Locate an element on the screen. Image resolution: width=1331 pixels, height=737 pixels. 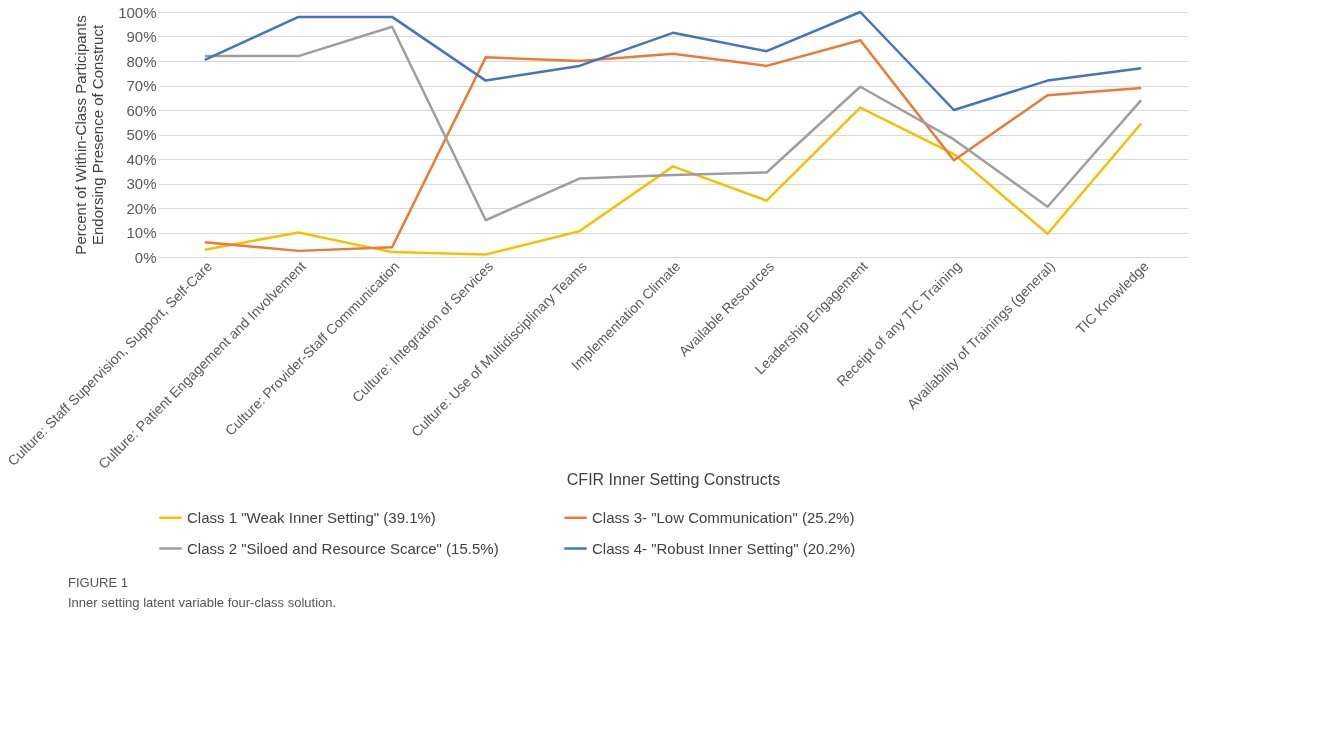
caption: FIGURE 1 is located at coordinates (98, 582).